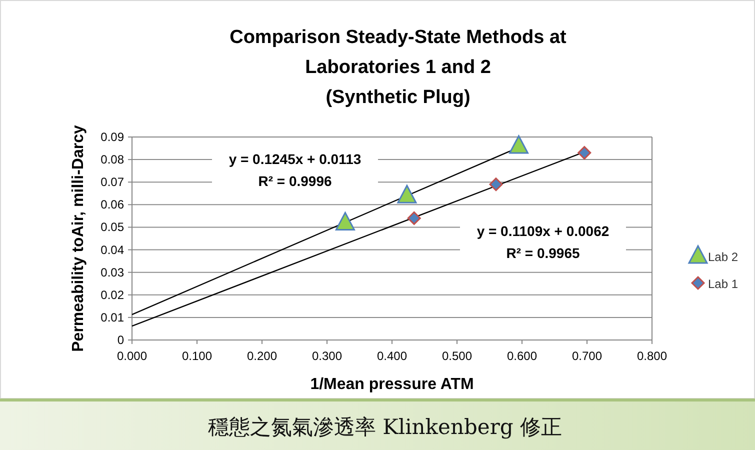  Describe the element at coordinates (295, 170) in the screenshot. I see `annotation: y = 0.1245x + 0.0113 R² = 0.9996` at that location.